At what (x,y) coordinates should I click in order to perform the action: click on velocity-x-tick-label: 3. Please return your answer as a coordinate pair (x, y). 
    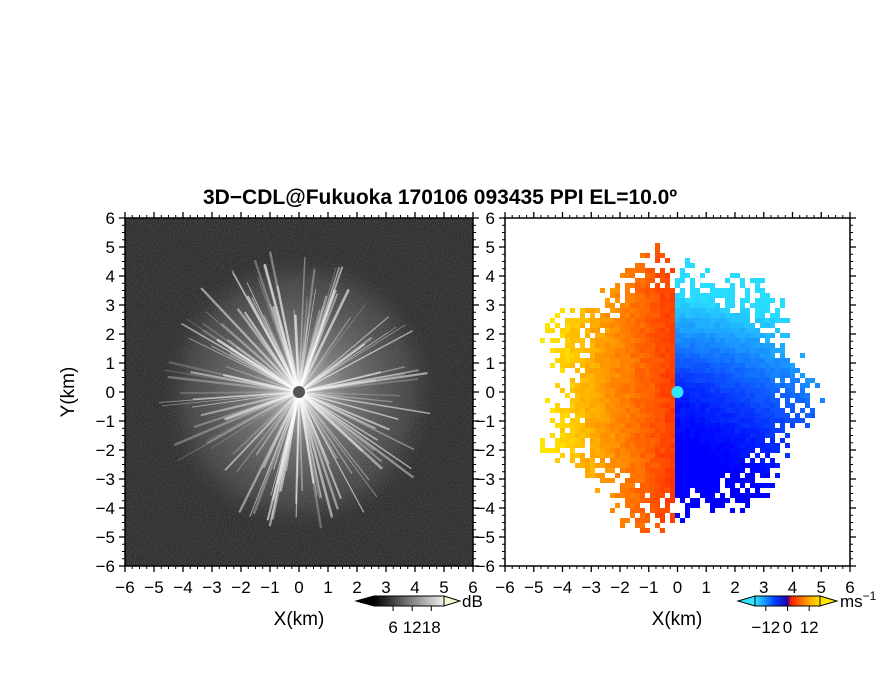
    Looking at the image, I should click on (763, 587).